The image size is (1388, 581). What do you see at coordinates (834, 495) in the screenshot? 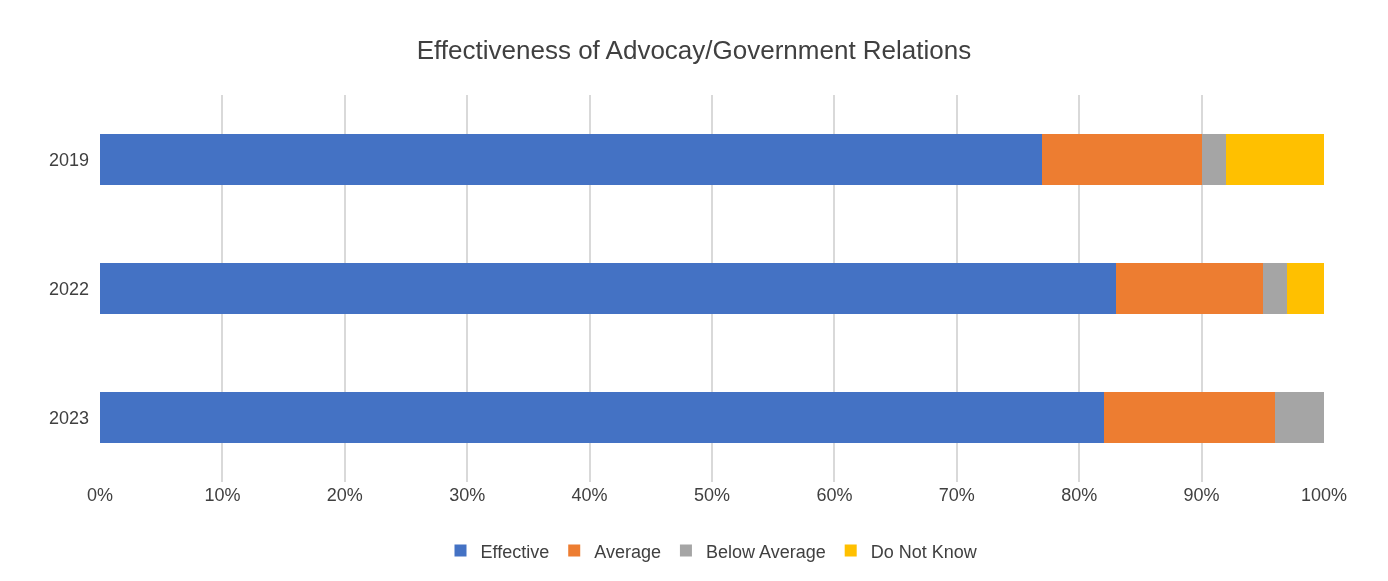
I see `x-tick-label: 60%` at bounding box center [834, 495].